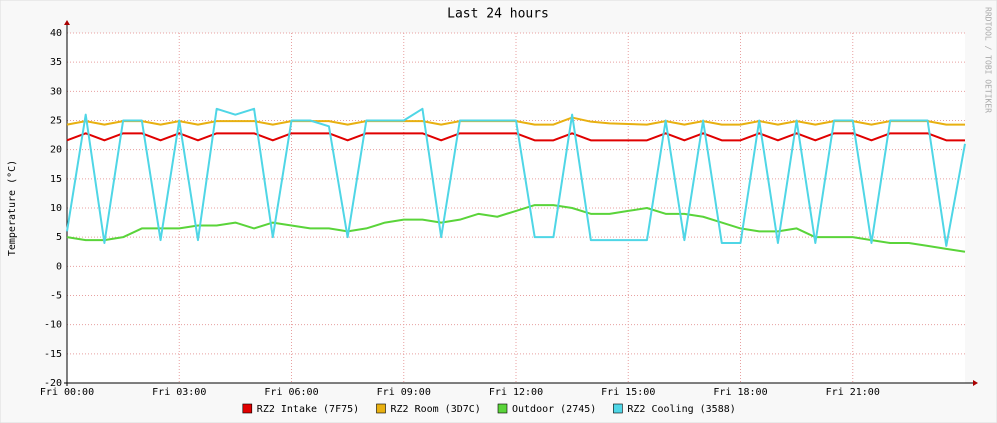 This screenshot has height=423, width=997. Describe the element at coordinates (56, 33) in the screenshot. I see `y-tick-label: 40` at that location.